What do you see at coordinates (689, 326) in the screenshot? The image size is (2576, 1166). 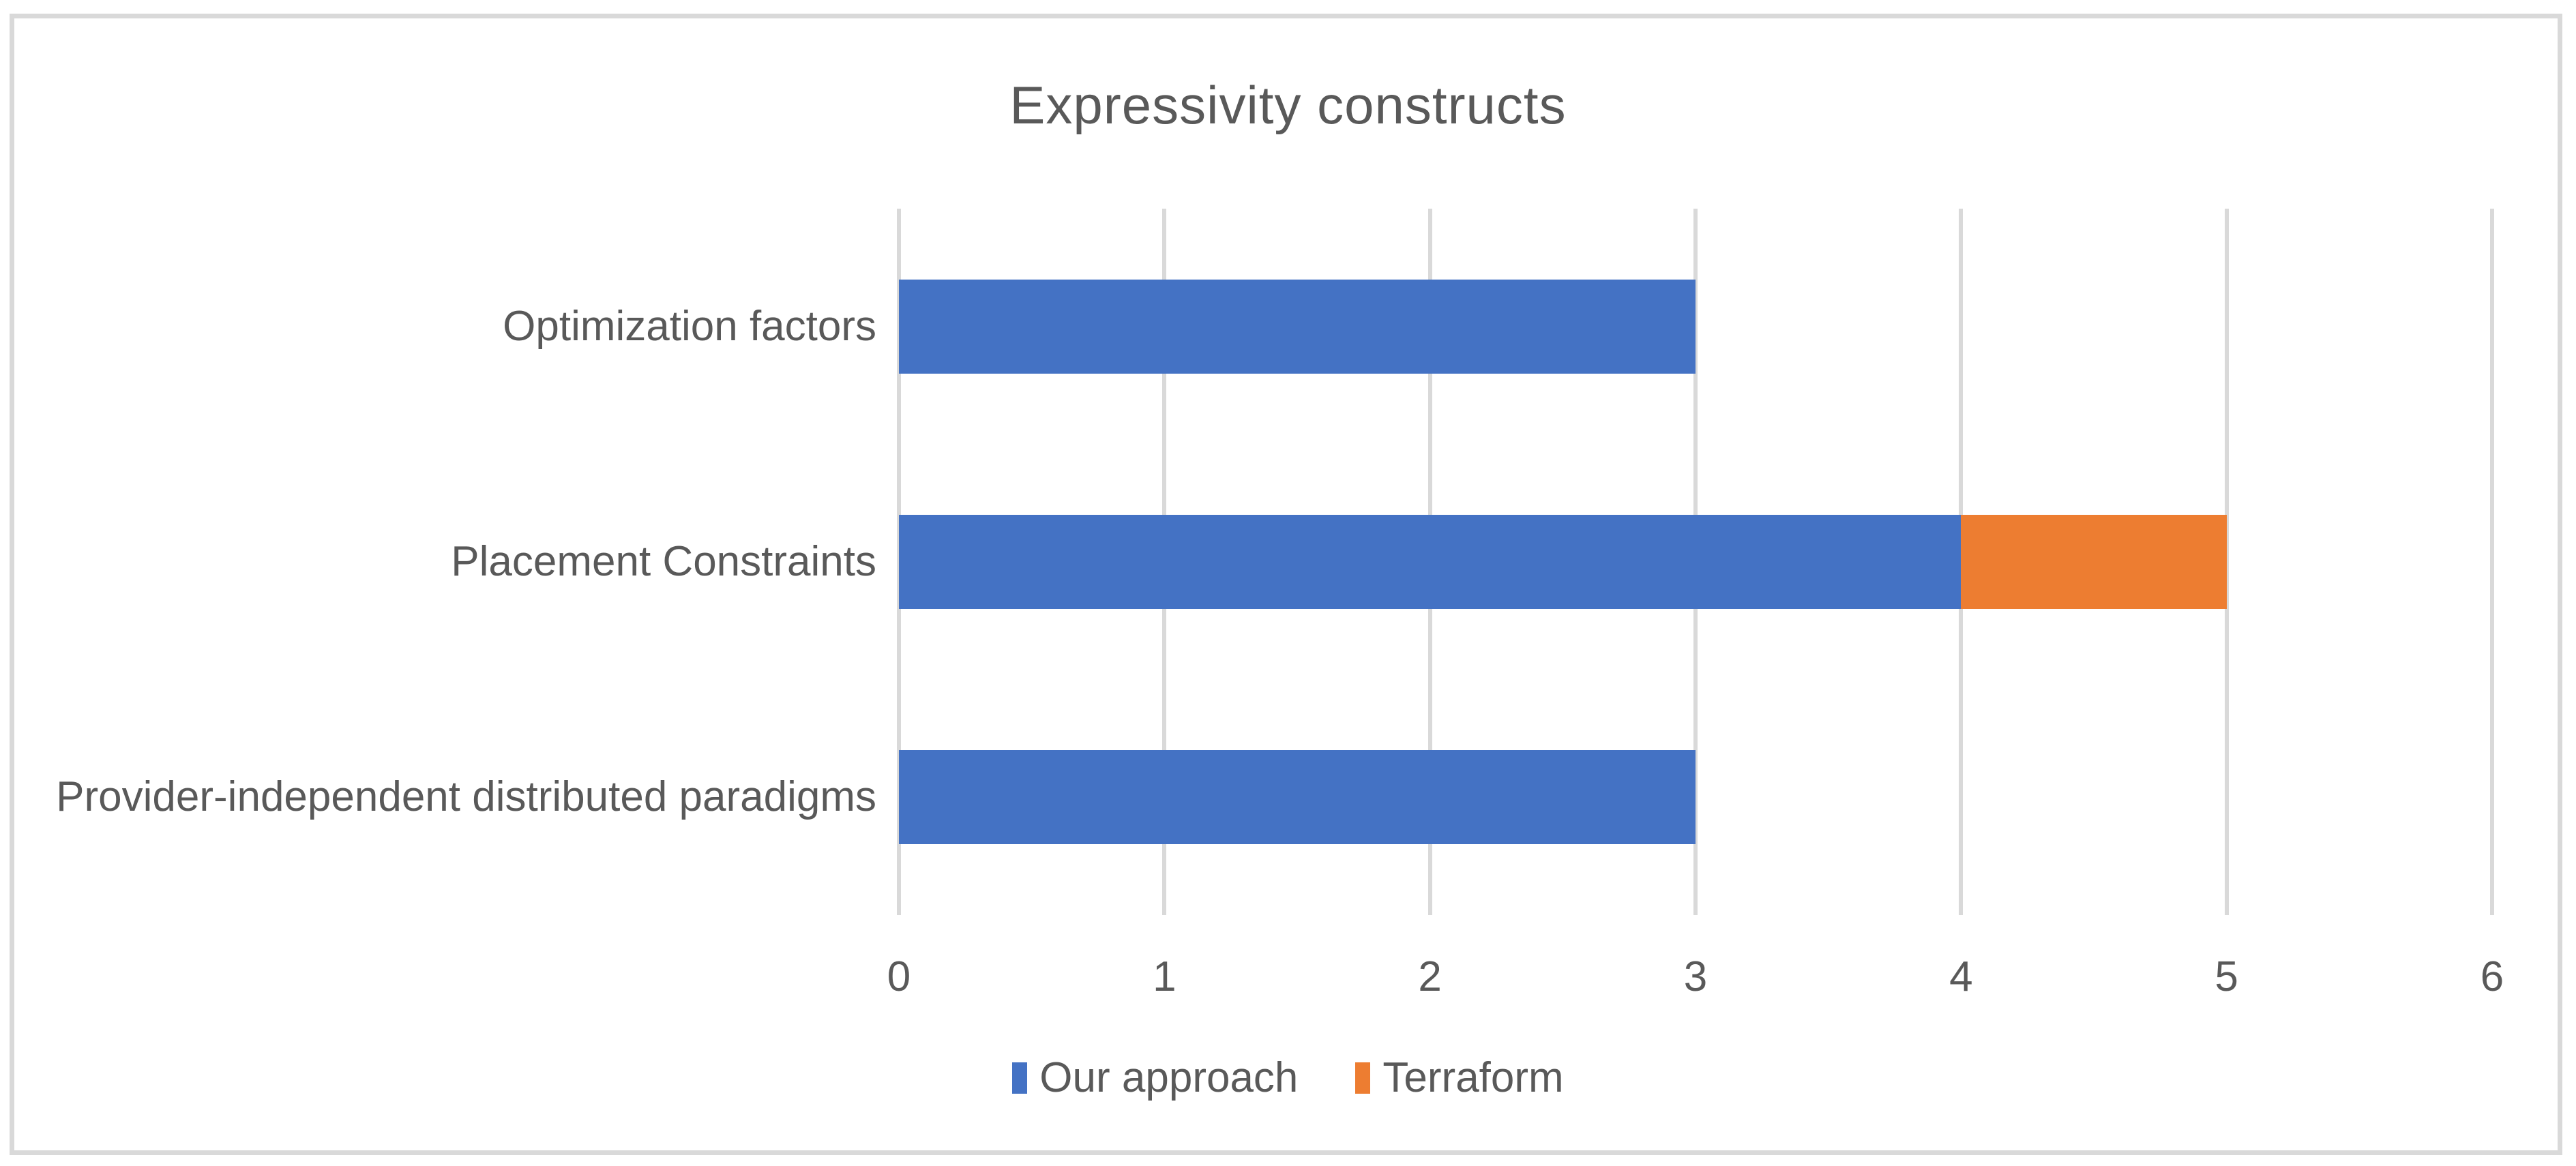 I see `category-label-optimization-factors: Optimization factors` at bounding box center [689, 326].